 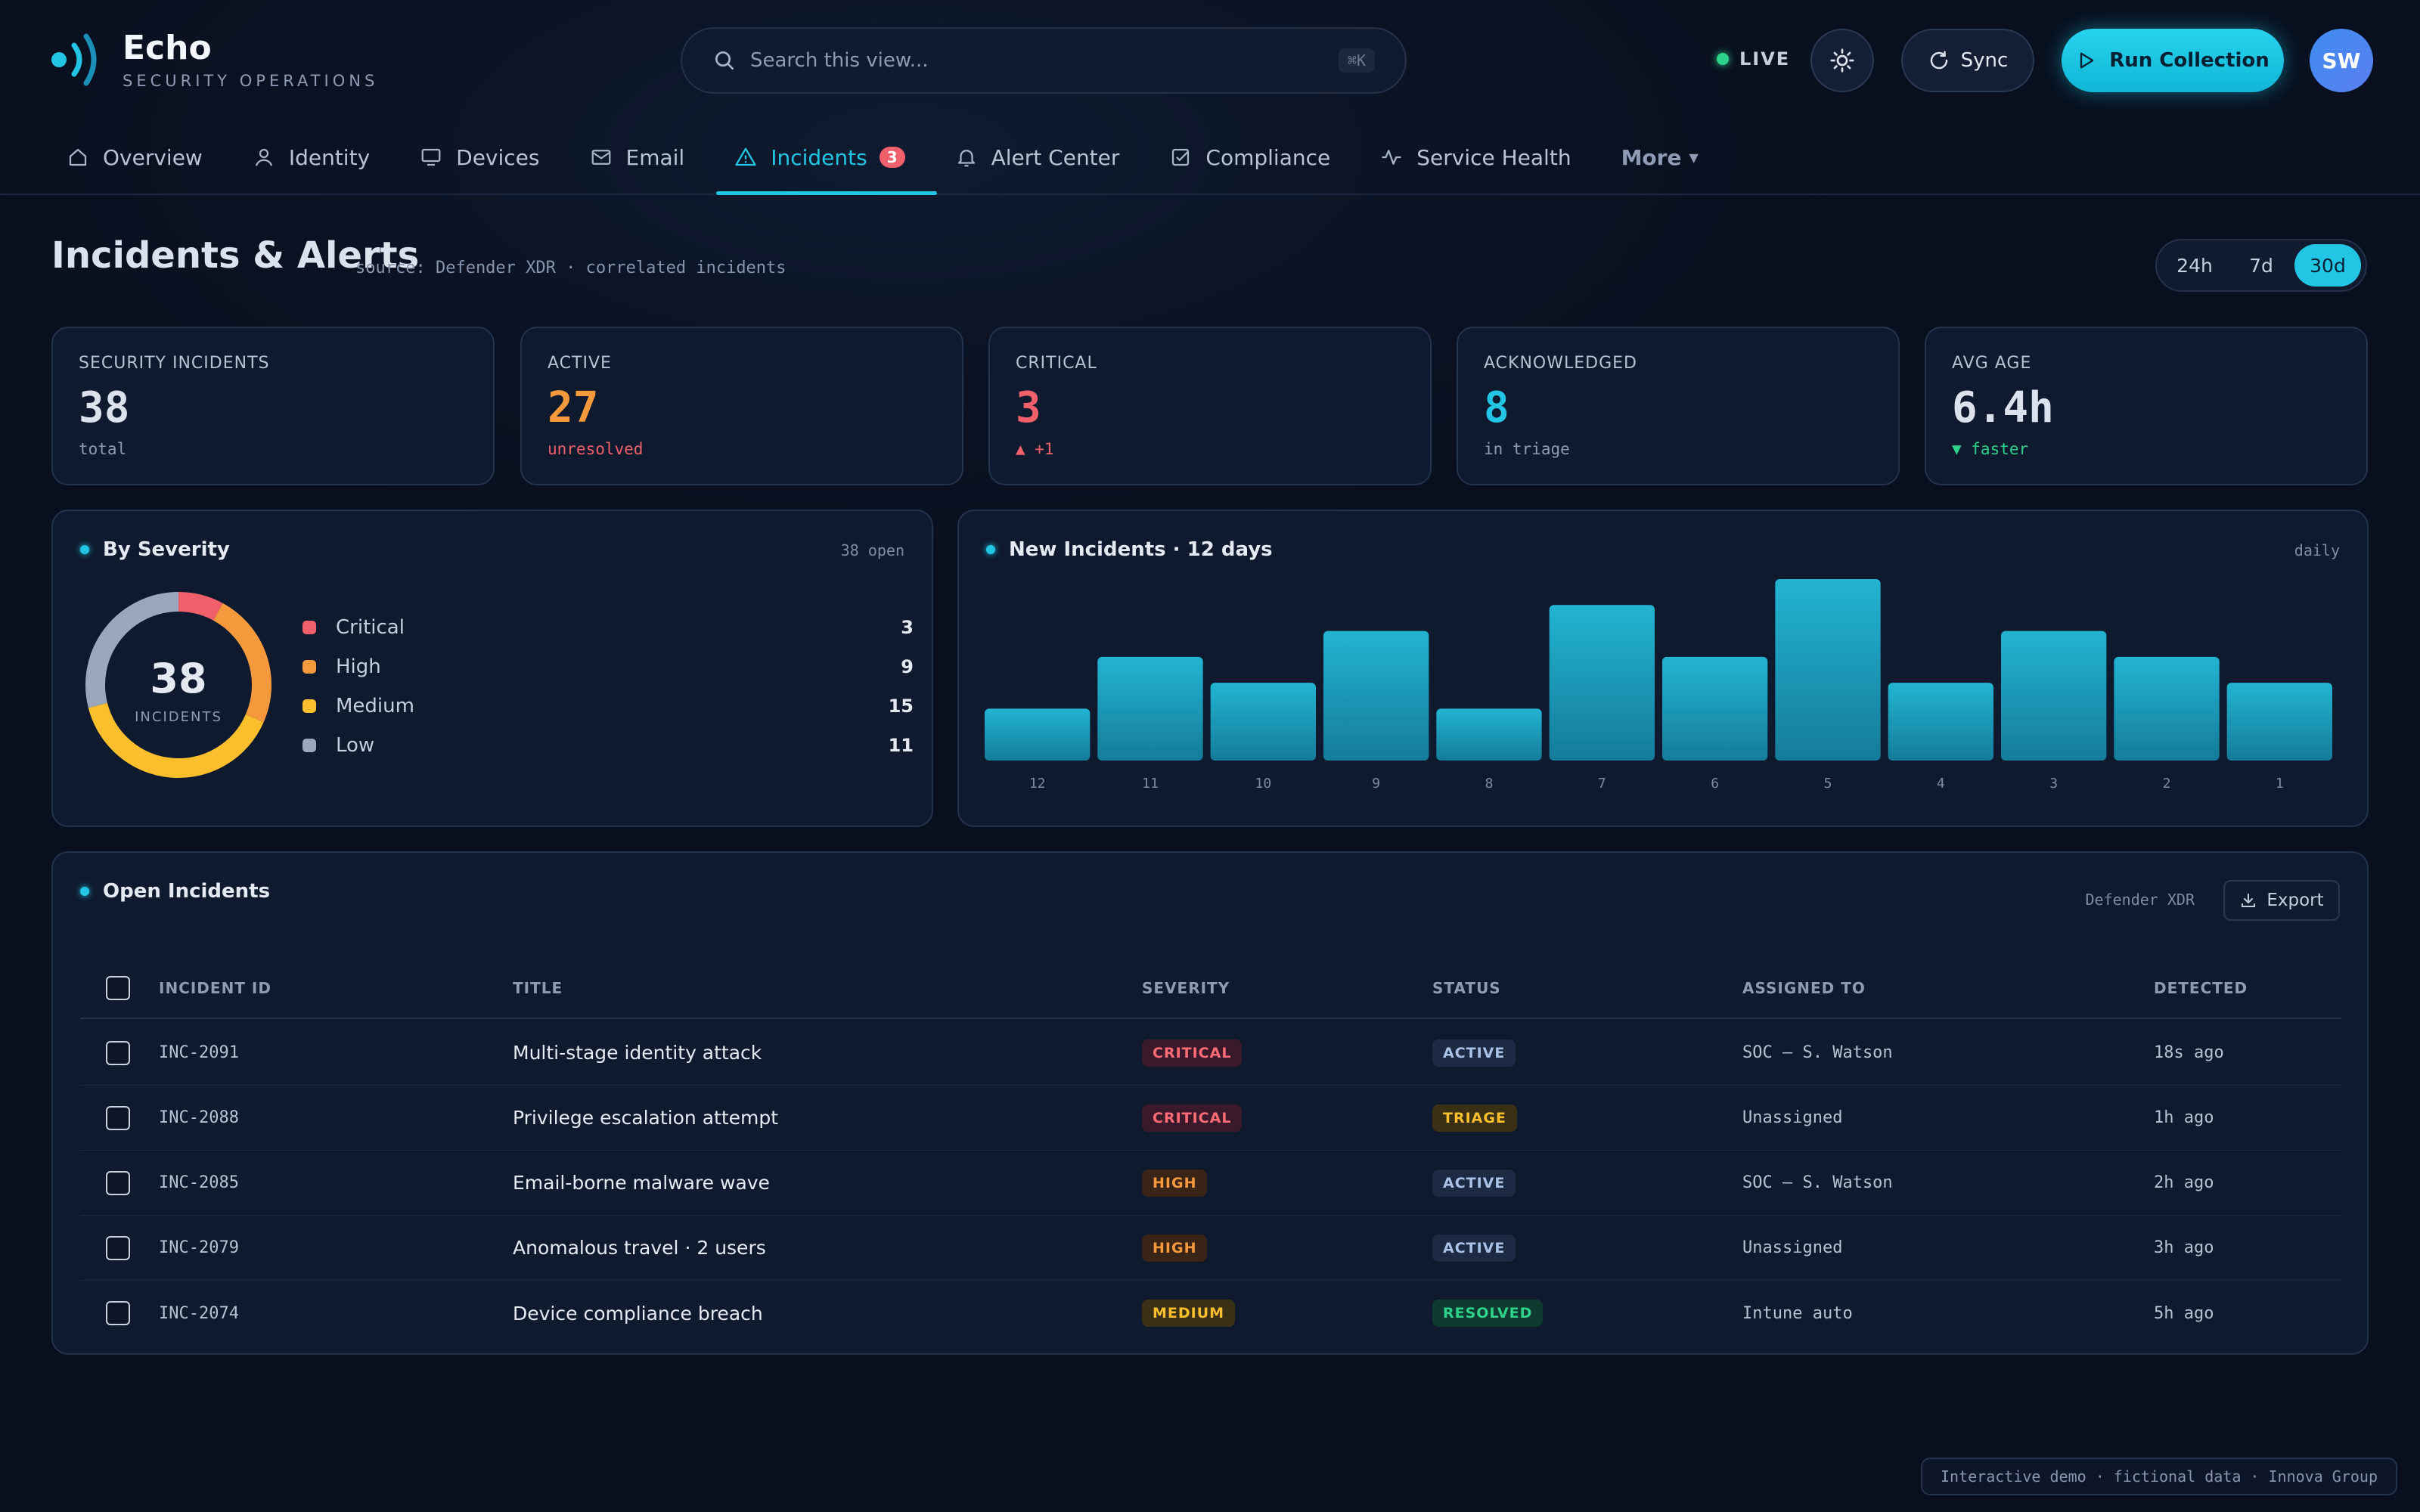 I want to click on range-7d: 7d, so click(x=2261, y=265).